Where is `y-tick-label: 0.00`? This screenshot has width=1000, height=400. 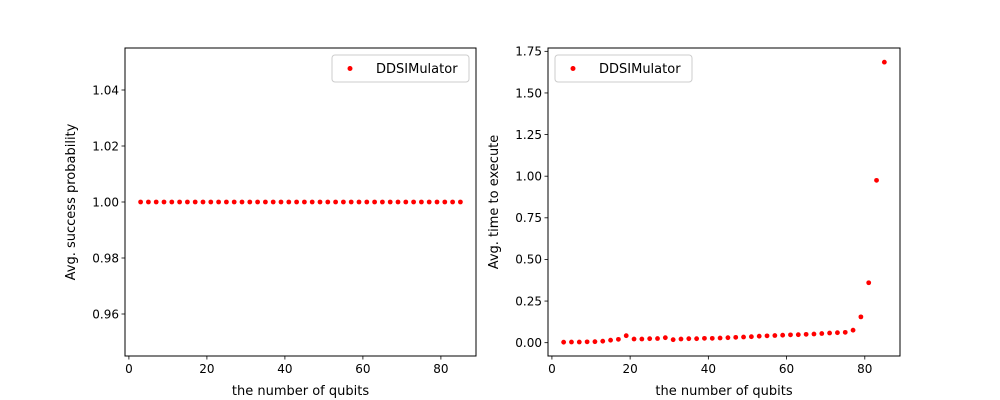 y-tick-label: 0.00 is located at coordinates (528, 343).